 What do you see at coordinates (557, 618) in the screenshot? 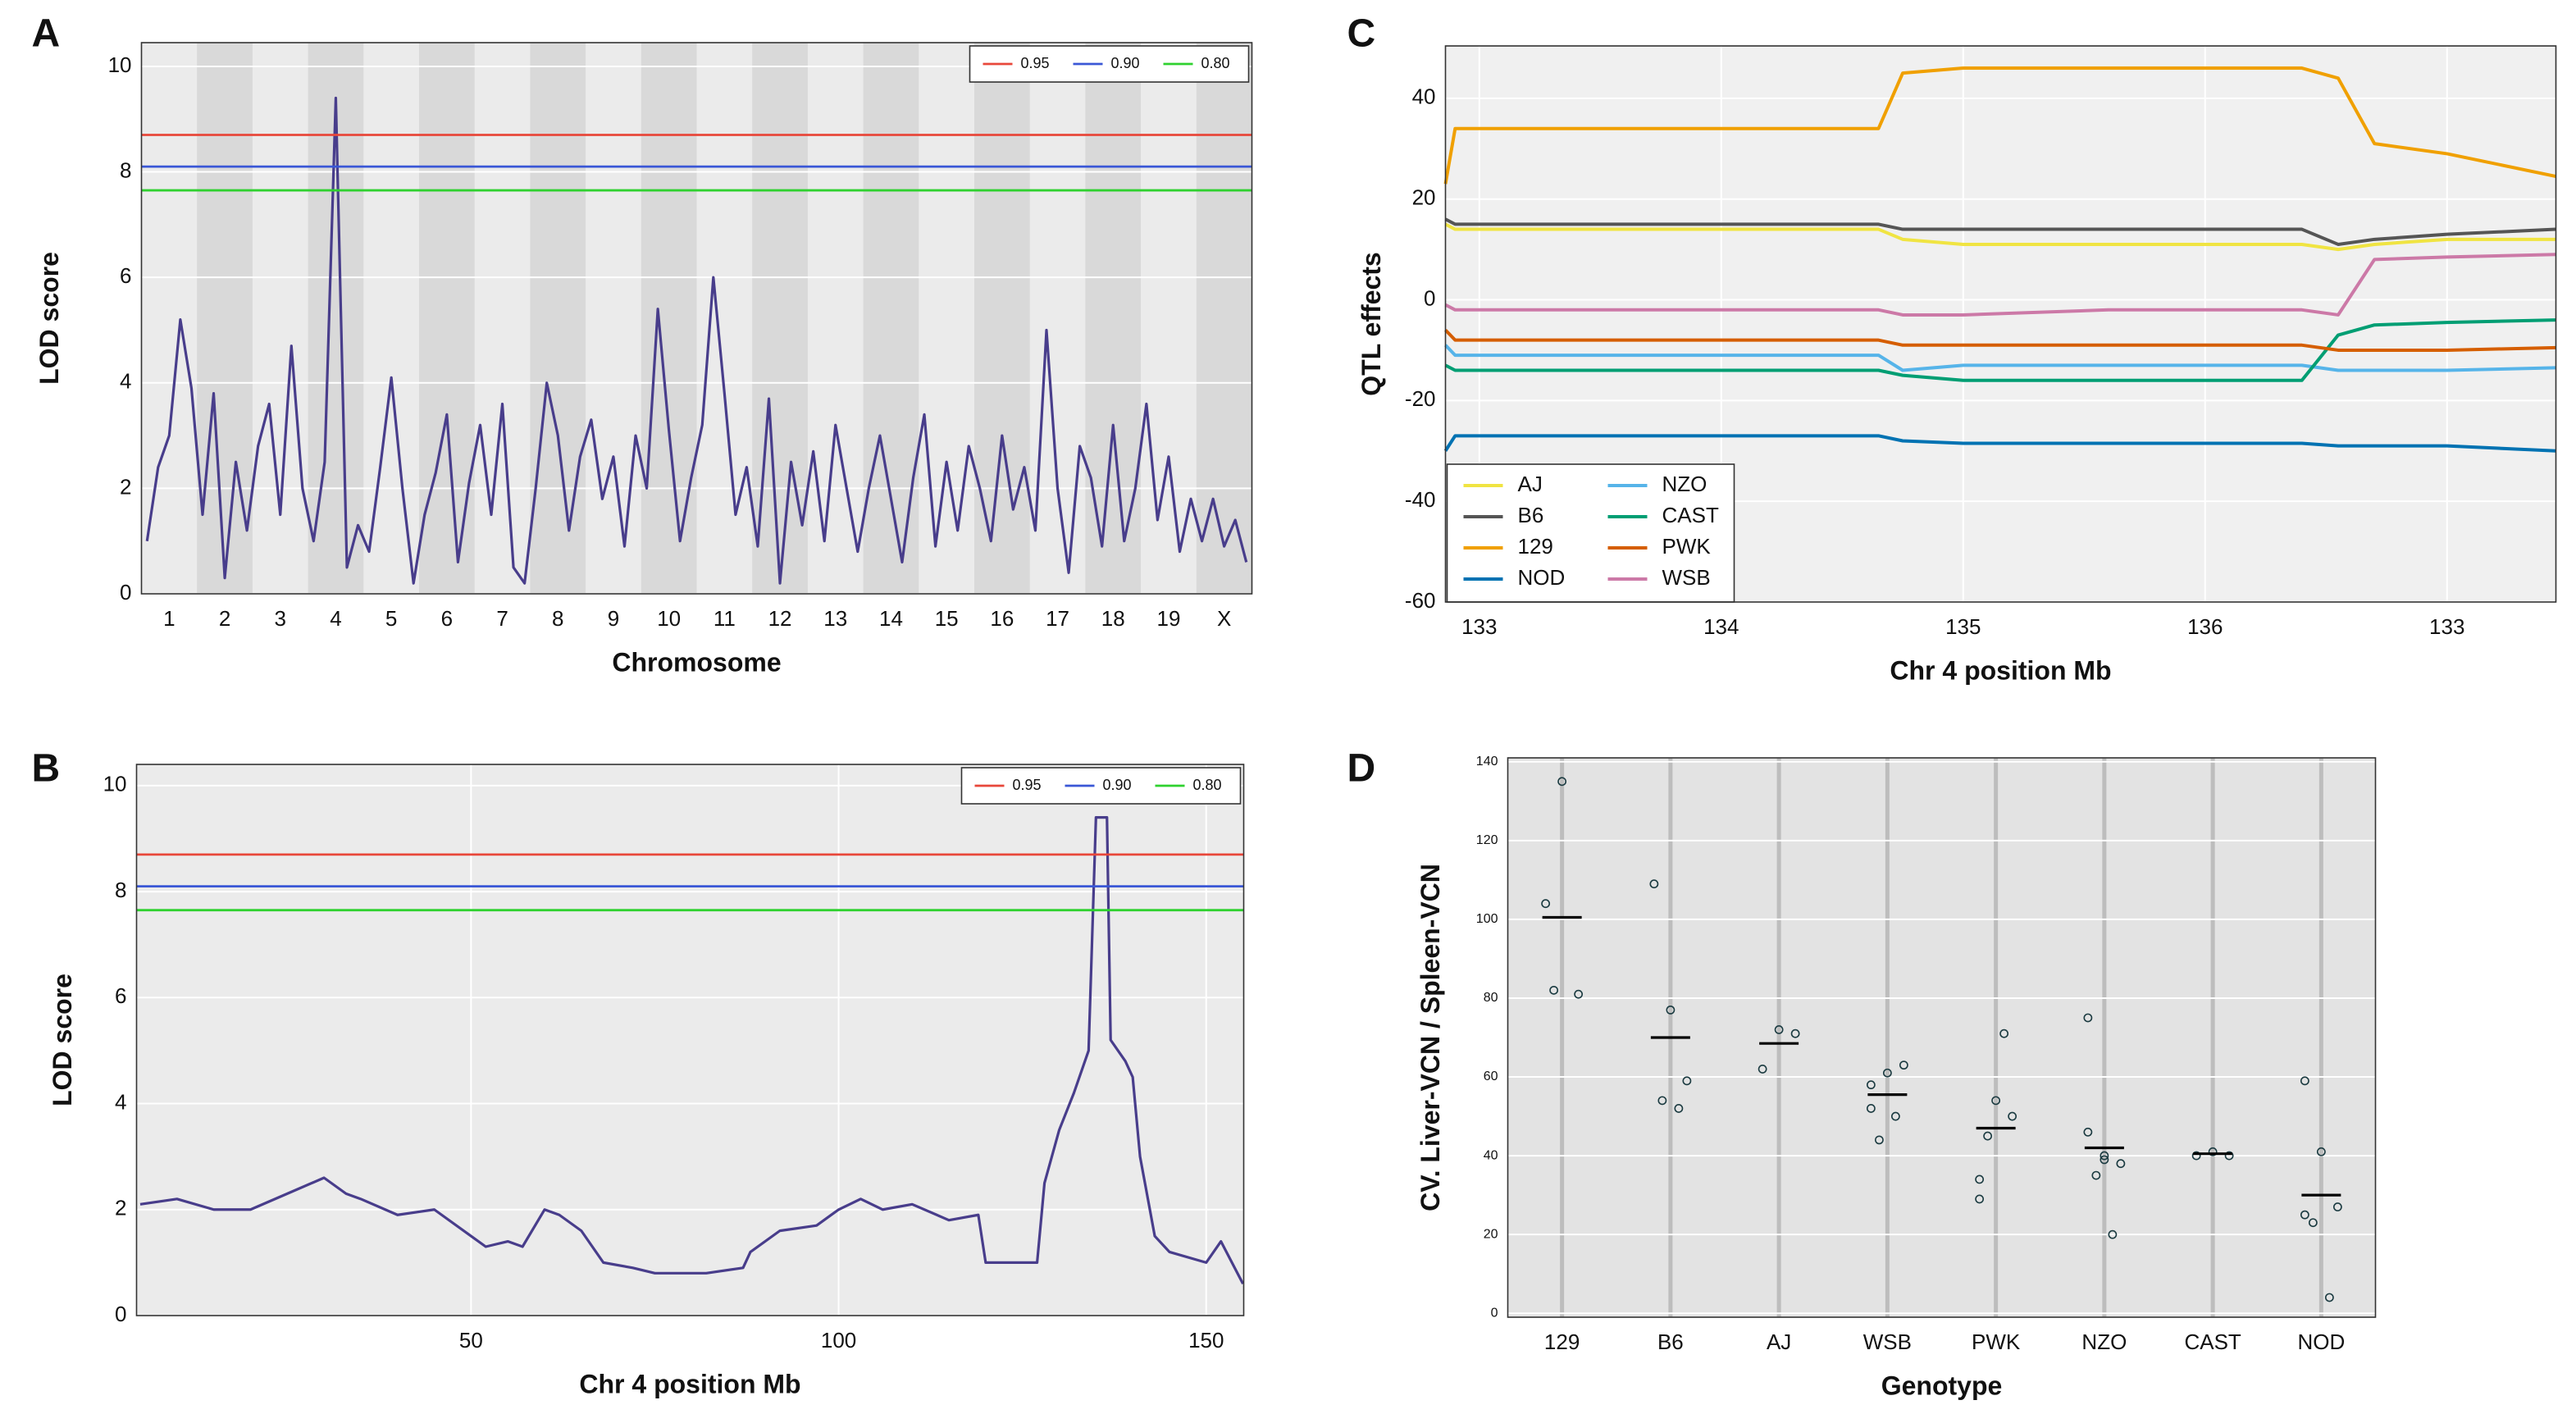
I see `x-tick-label: 8` at bounding box center [557, 618].